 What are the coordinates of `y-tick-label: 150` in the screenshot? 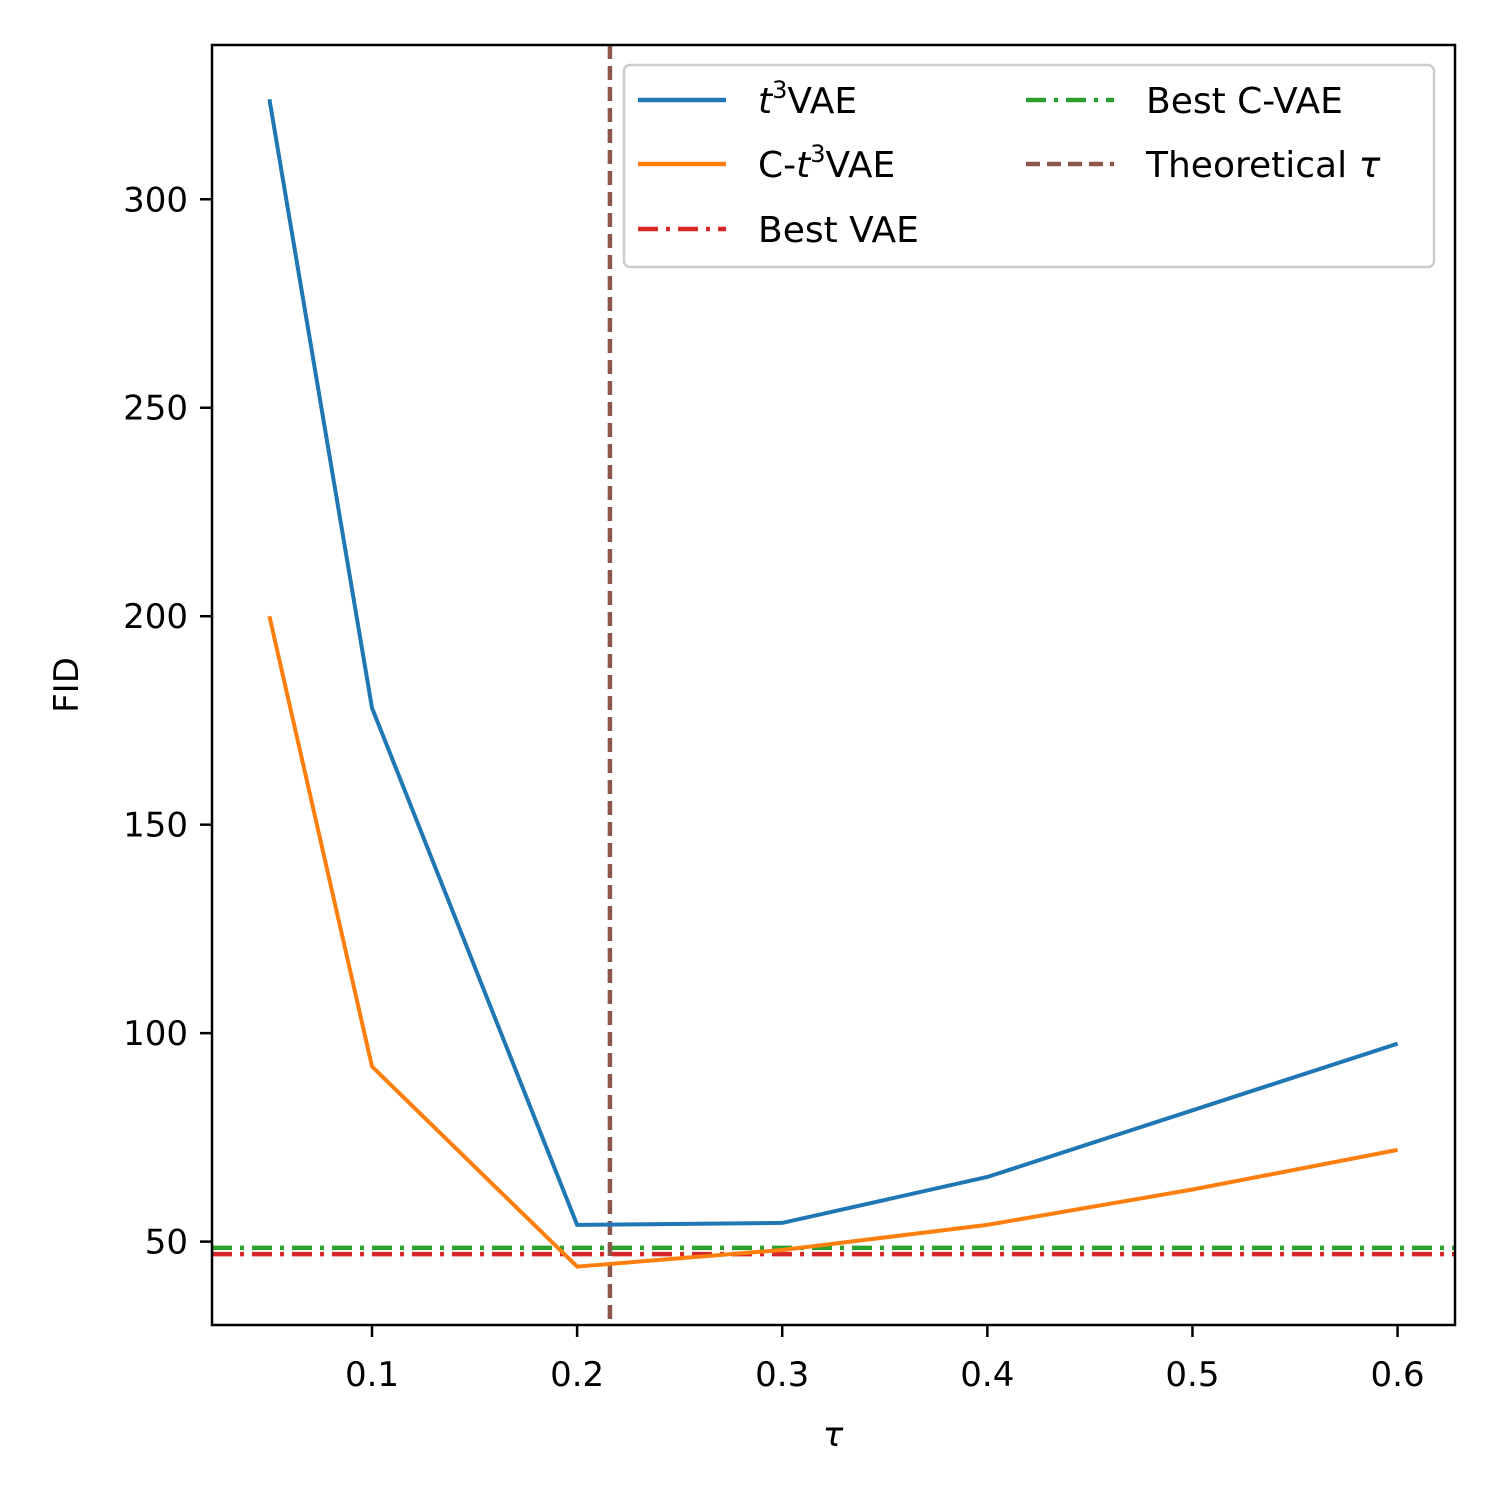 It's located at (155, 826).